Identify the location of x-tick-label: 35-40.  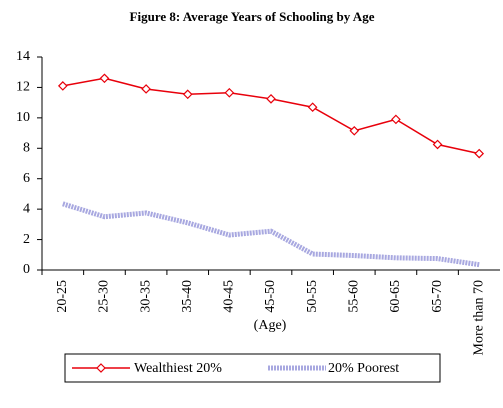
(187, 296).